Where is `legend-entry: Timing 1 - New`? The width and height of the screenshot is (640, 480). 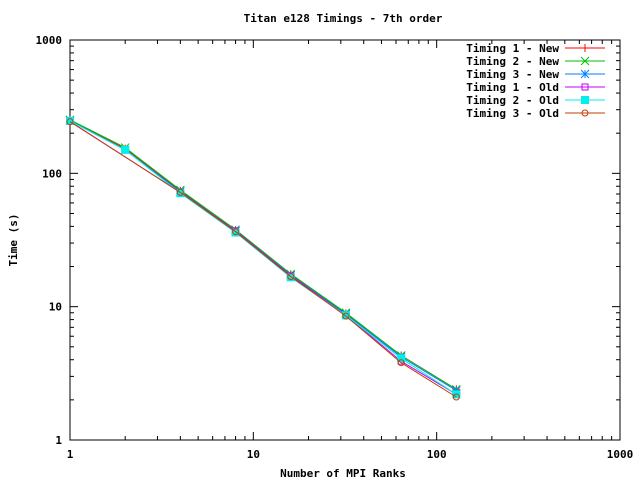 legend-entry: Timing 1 - New is located at coordinates (535, 48).